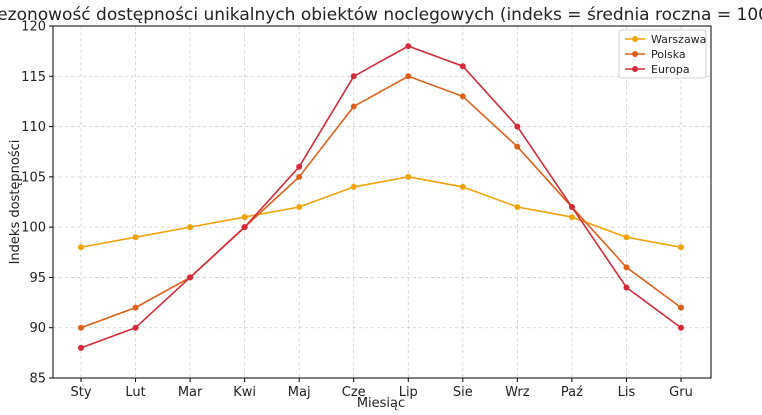 The image size is (762, 415). I want to click on legend-entry: Europa, so click(657, 69).